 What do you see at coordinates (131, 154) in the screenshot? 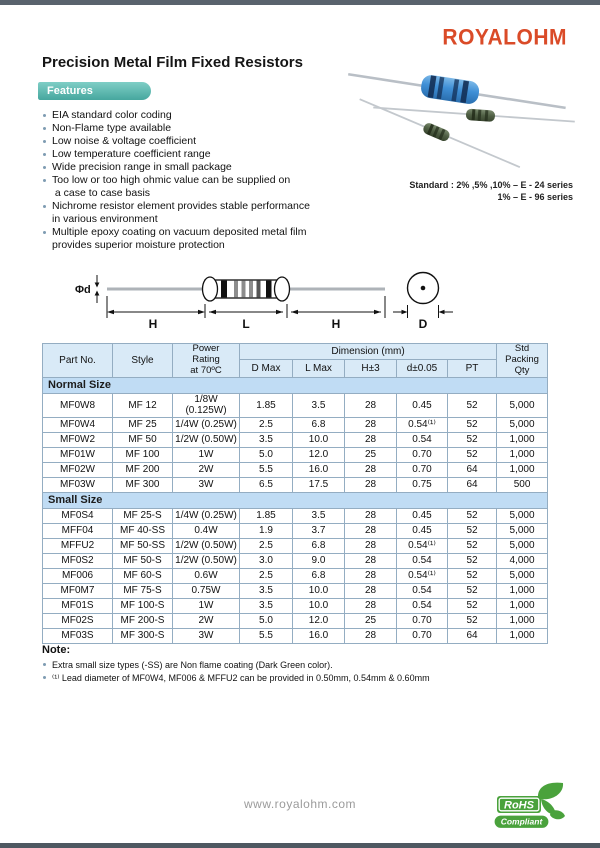
I see `feature-text: Low temperature coefficient range` at bounding box center [131, 154].